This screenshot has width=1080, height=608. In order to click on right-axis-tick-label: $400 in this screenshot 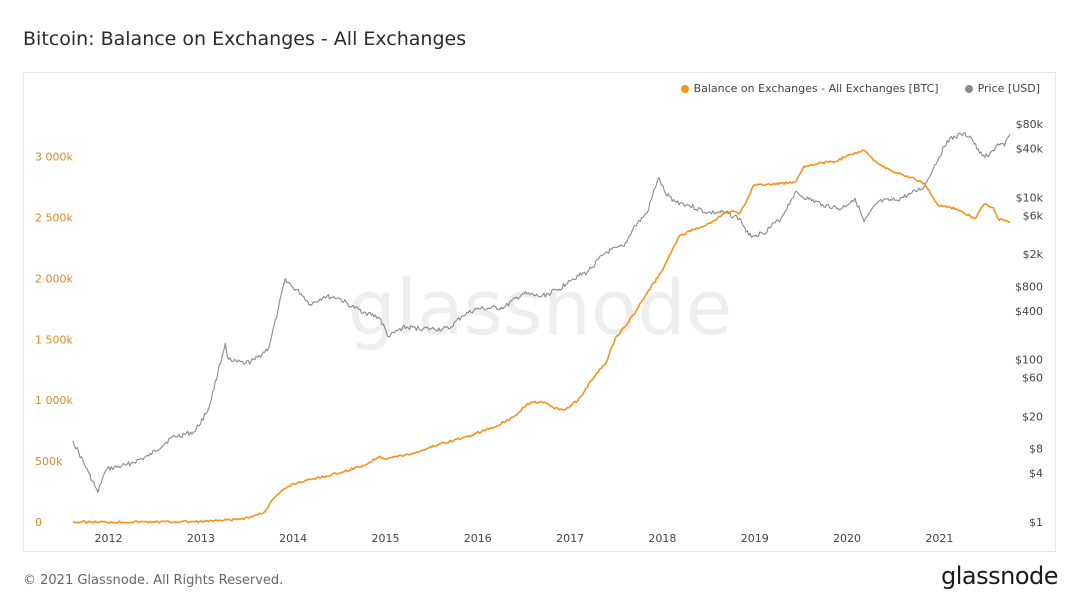, I will do `click(1029, 311)`.